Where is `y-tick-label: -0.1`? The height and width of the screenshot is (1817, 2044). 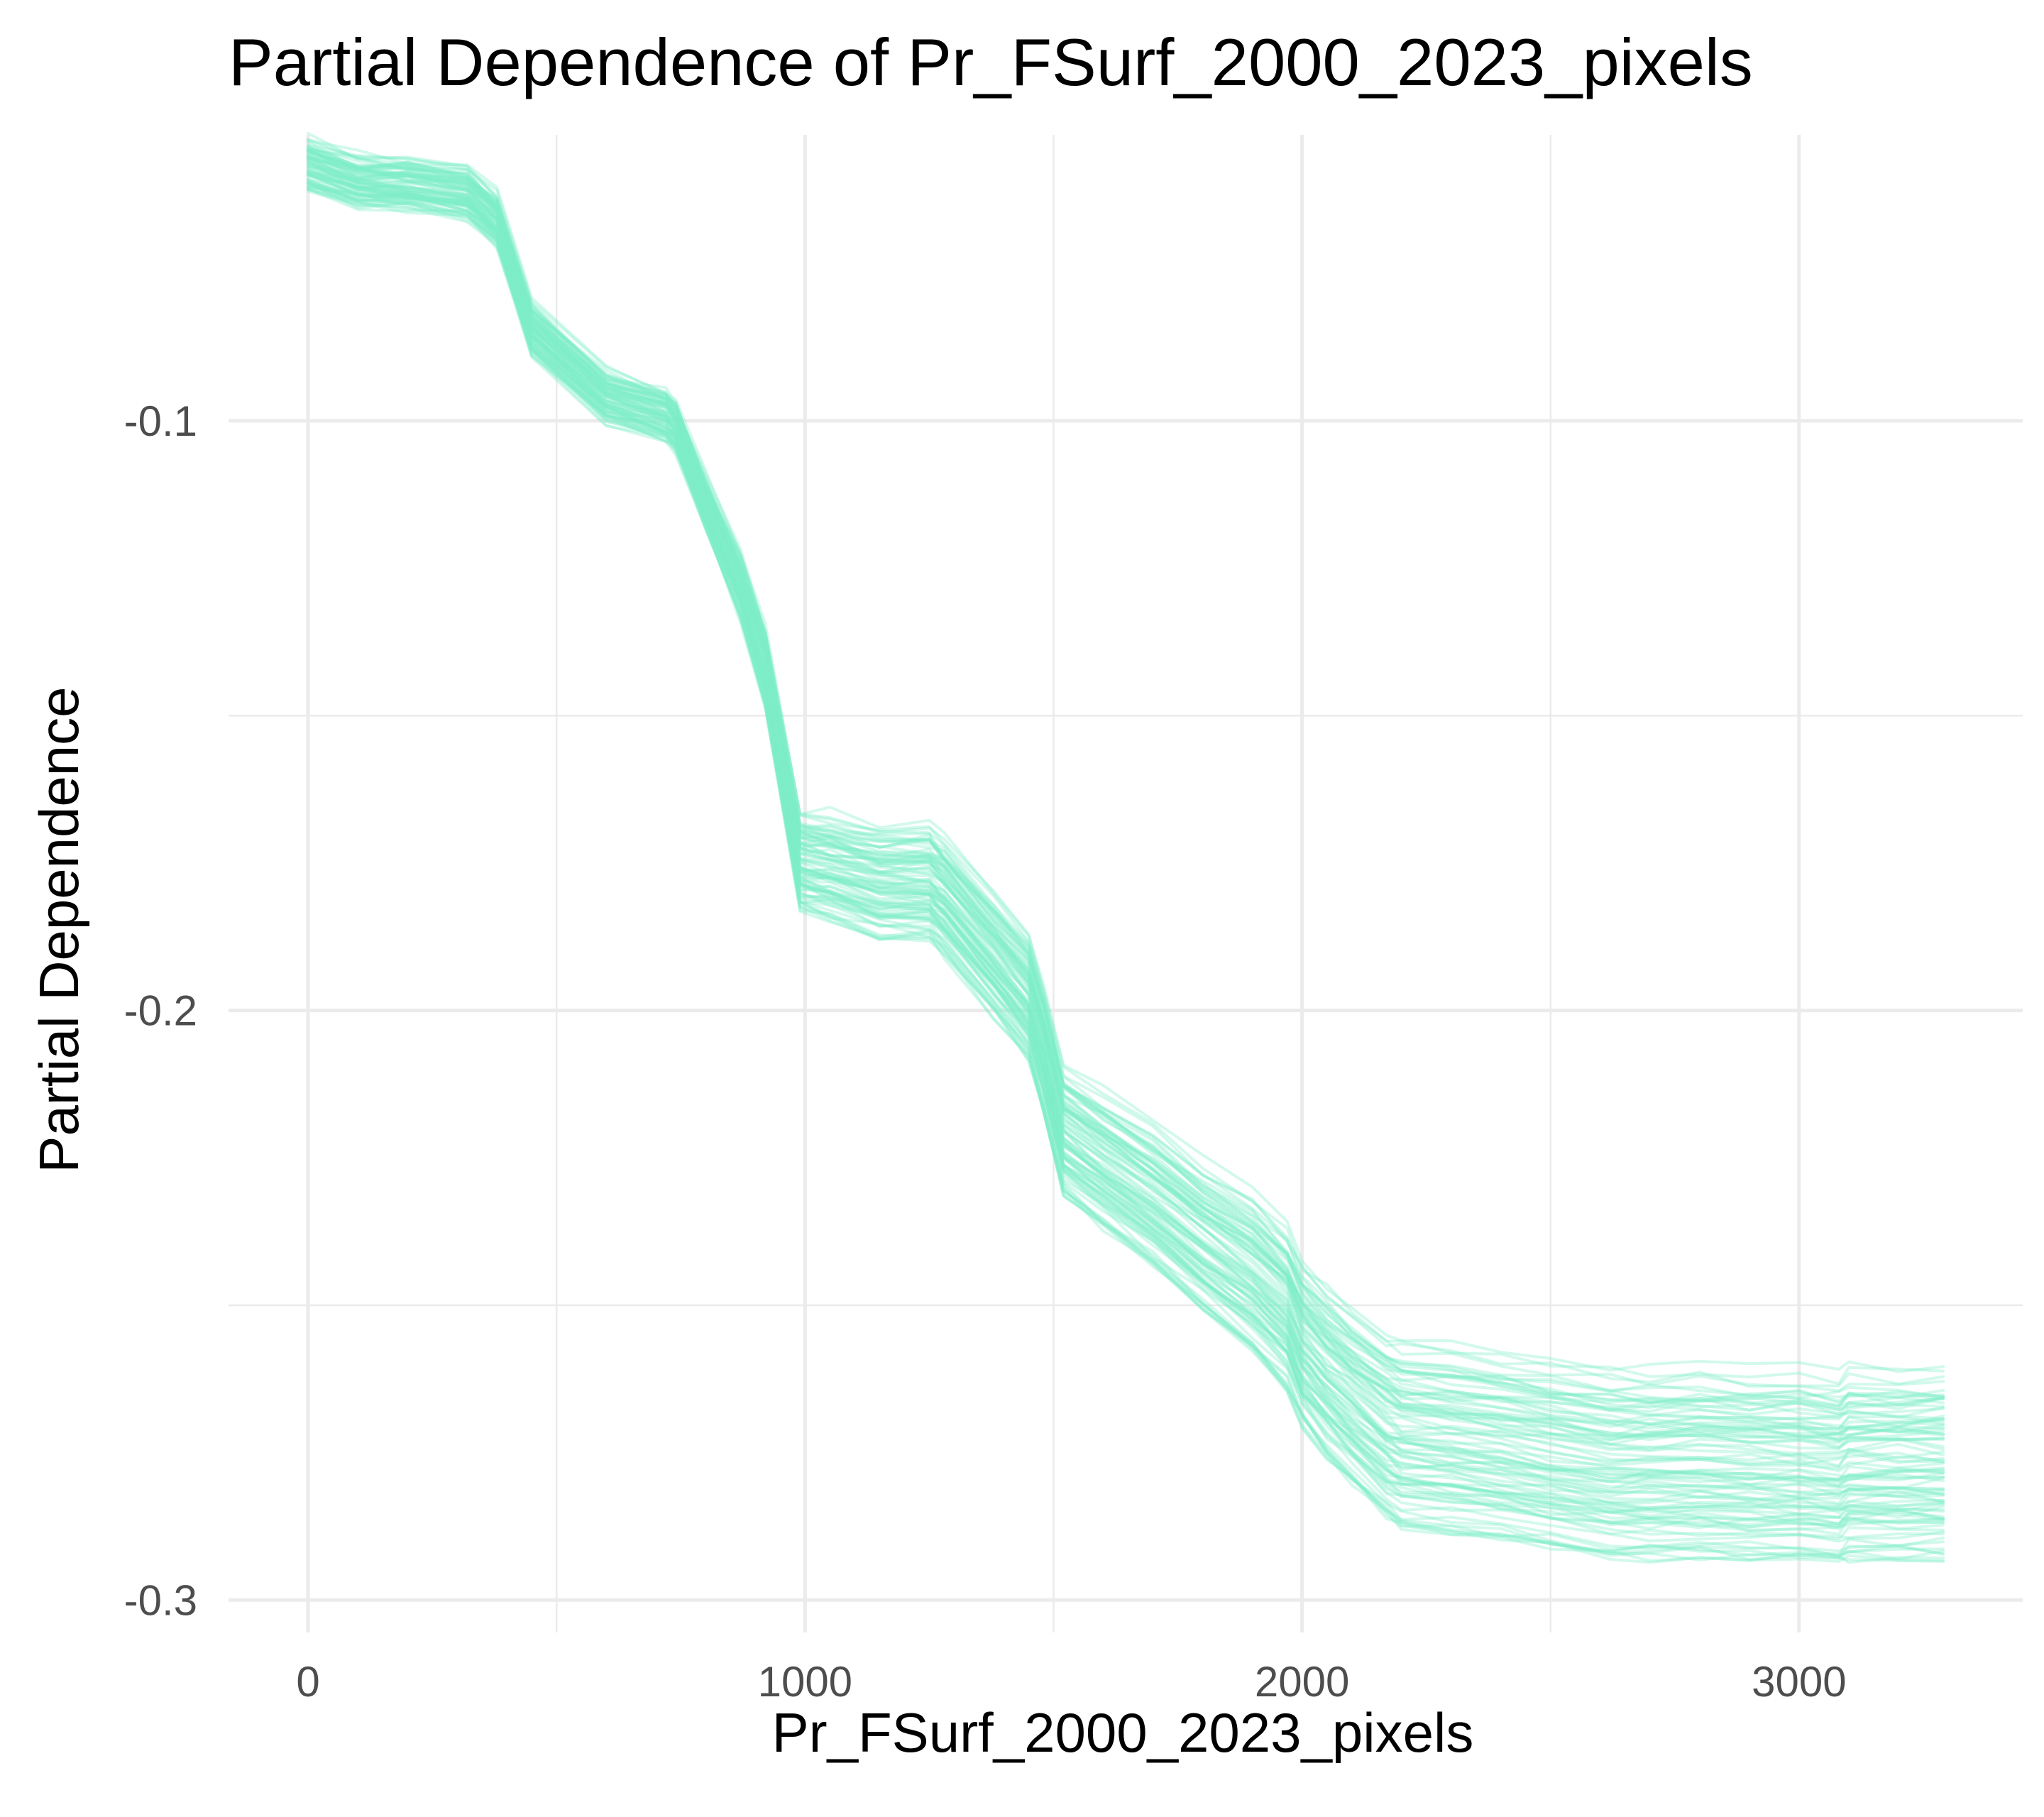 y-tick-label: -0.1 is located at coordinates (160, 421).